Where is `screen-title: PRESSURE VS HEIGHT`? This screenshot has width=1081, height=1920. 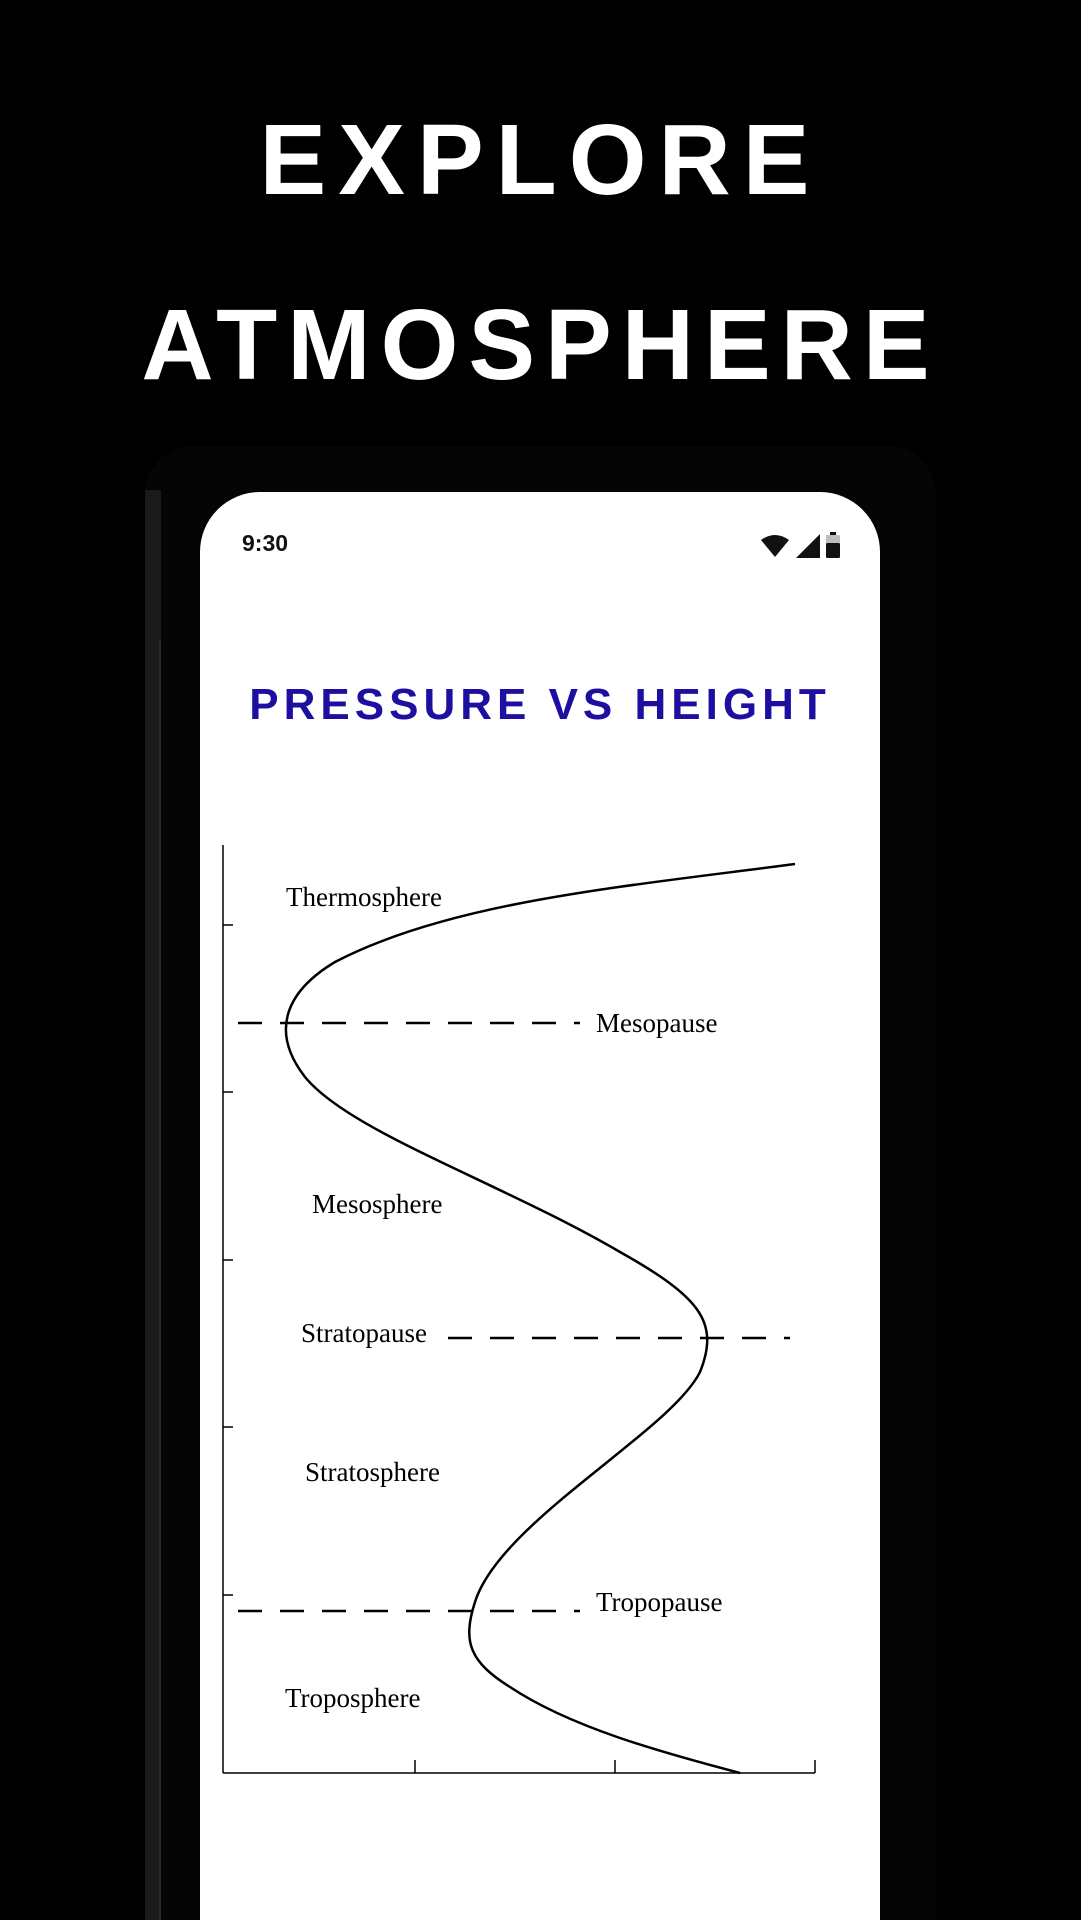 screen-title: PRESSURE VS HEIGHT is located at coordinates (540, 704).